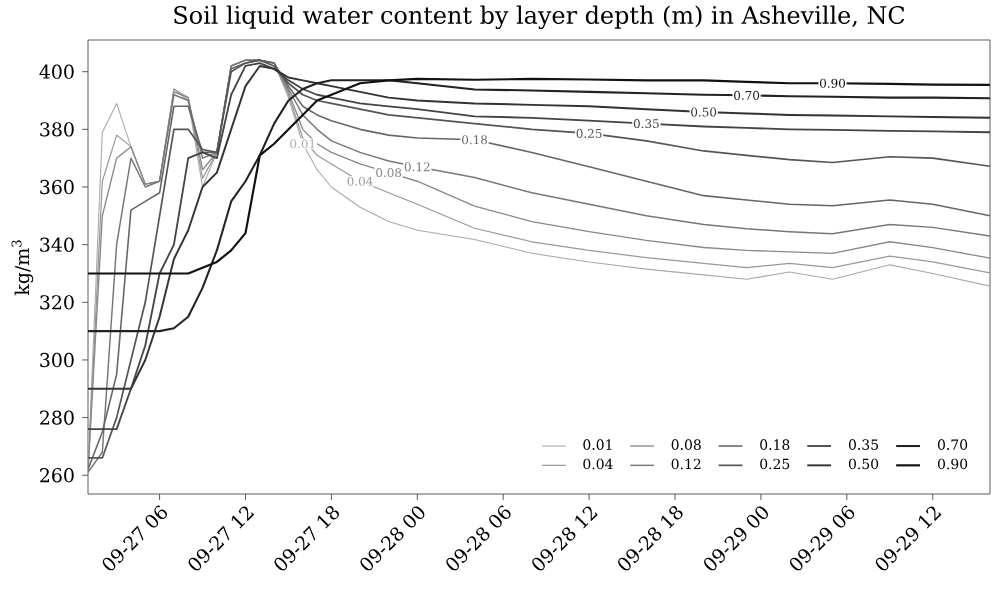 Image resolution: width=1000 pixels, height=596 pixels. What do you see at coordinates (57, 129) in the screenshot?
I see `y-tick-label: 380` at bounding box center [57, 129].